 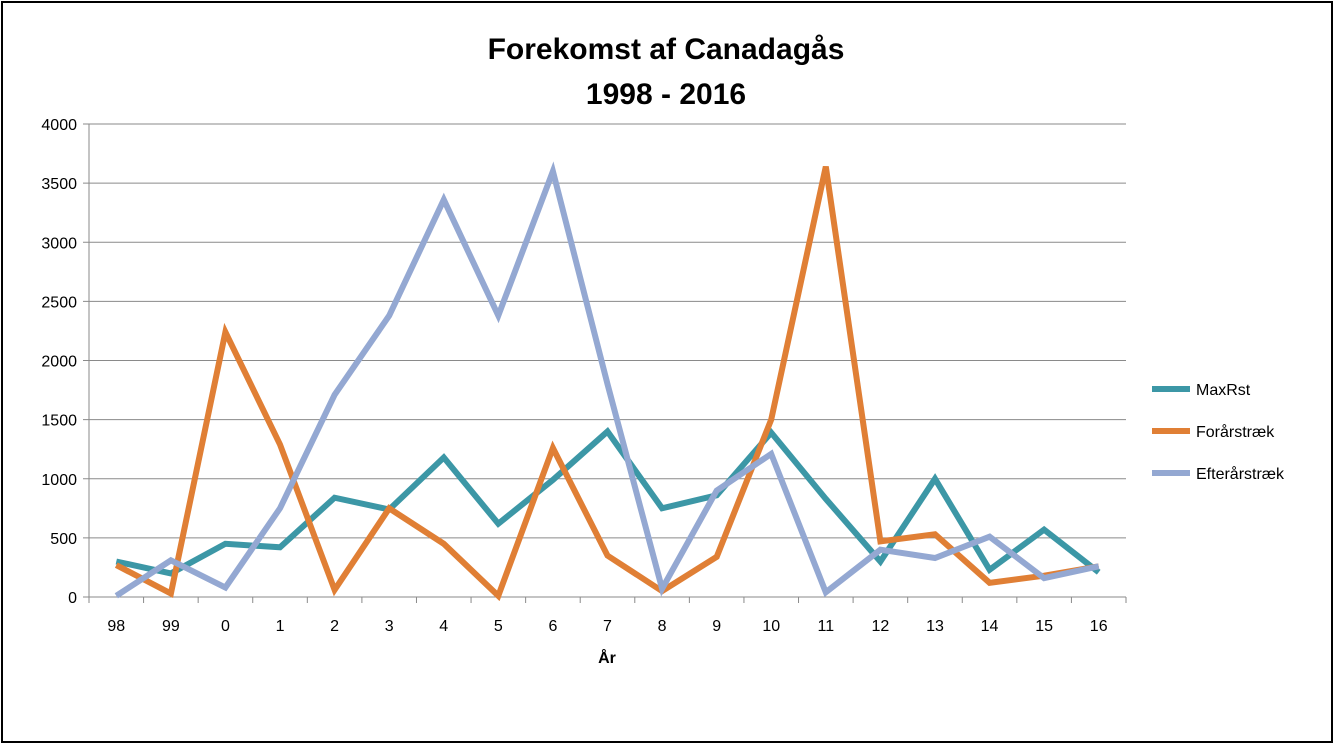 I want to click on x-tick-label: 2, so click(x=334, y=626).